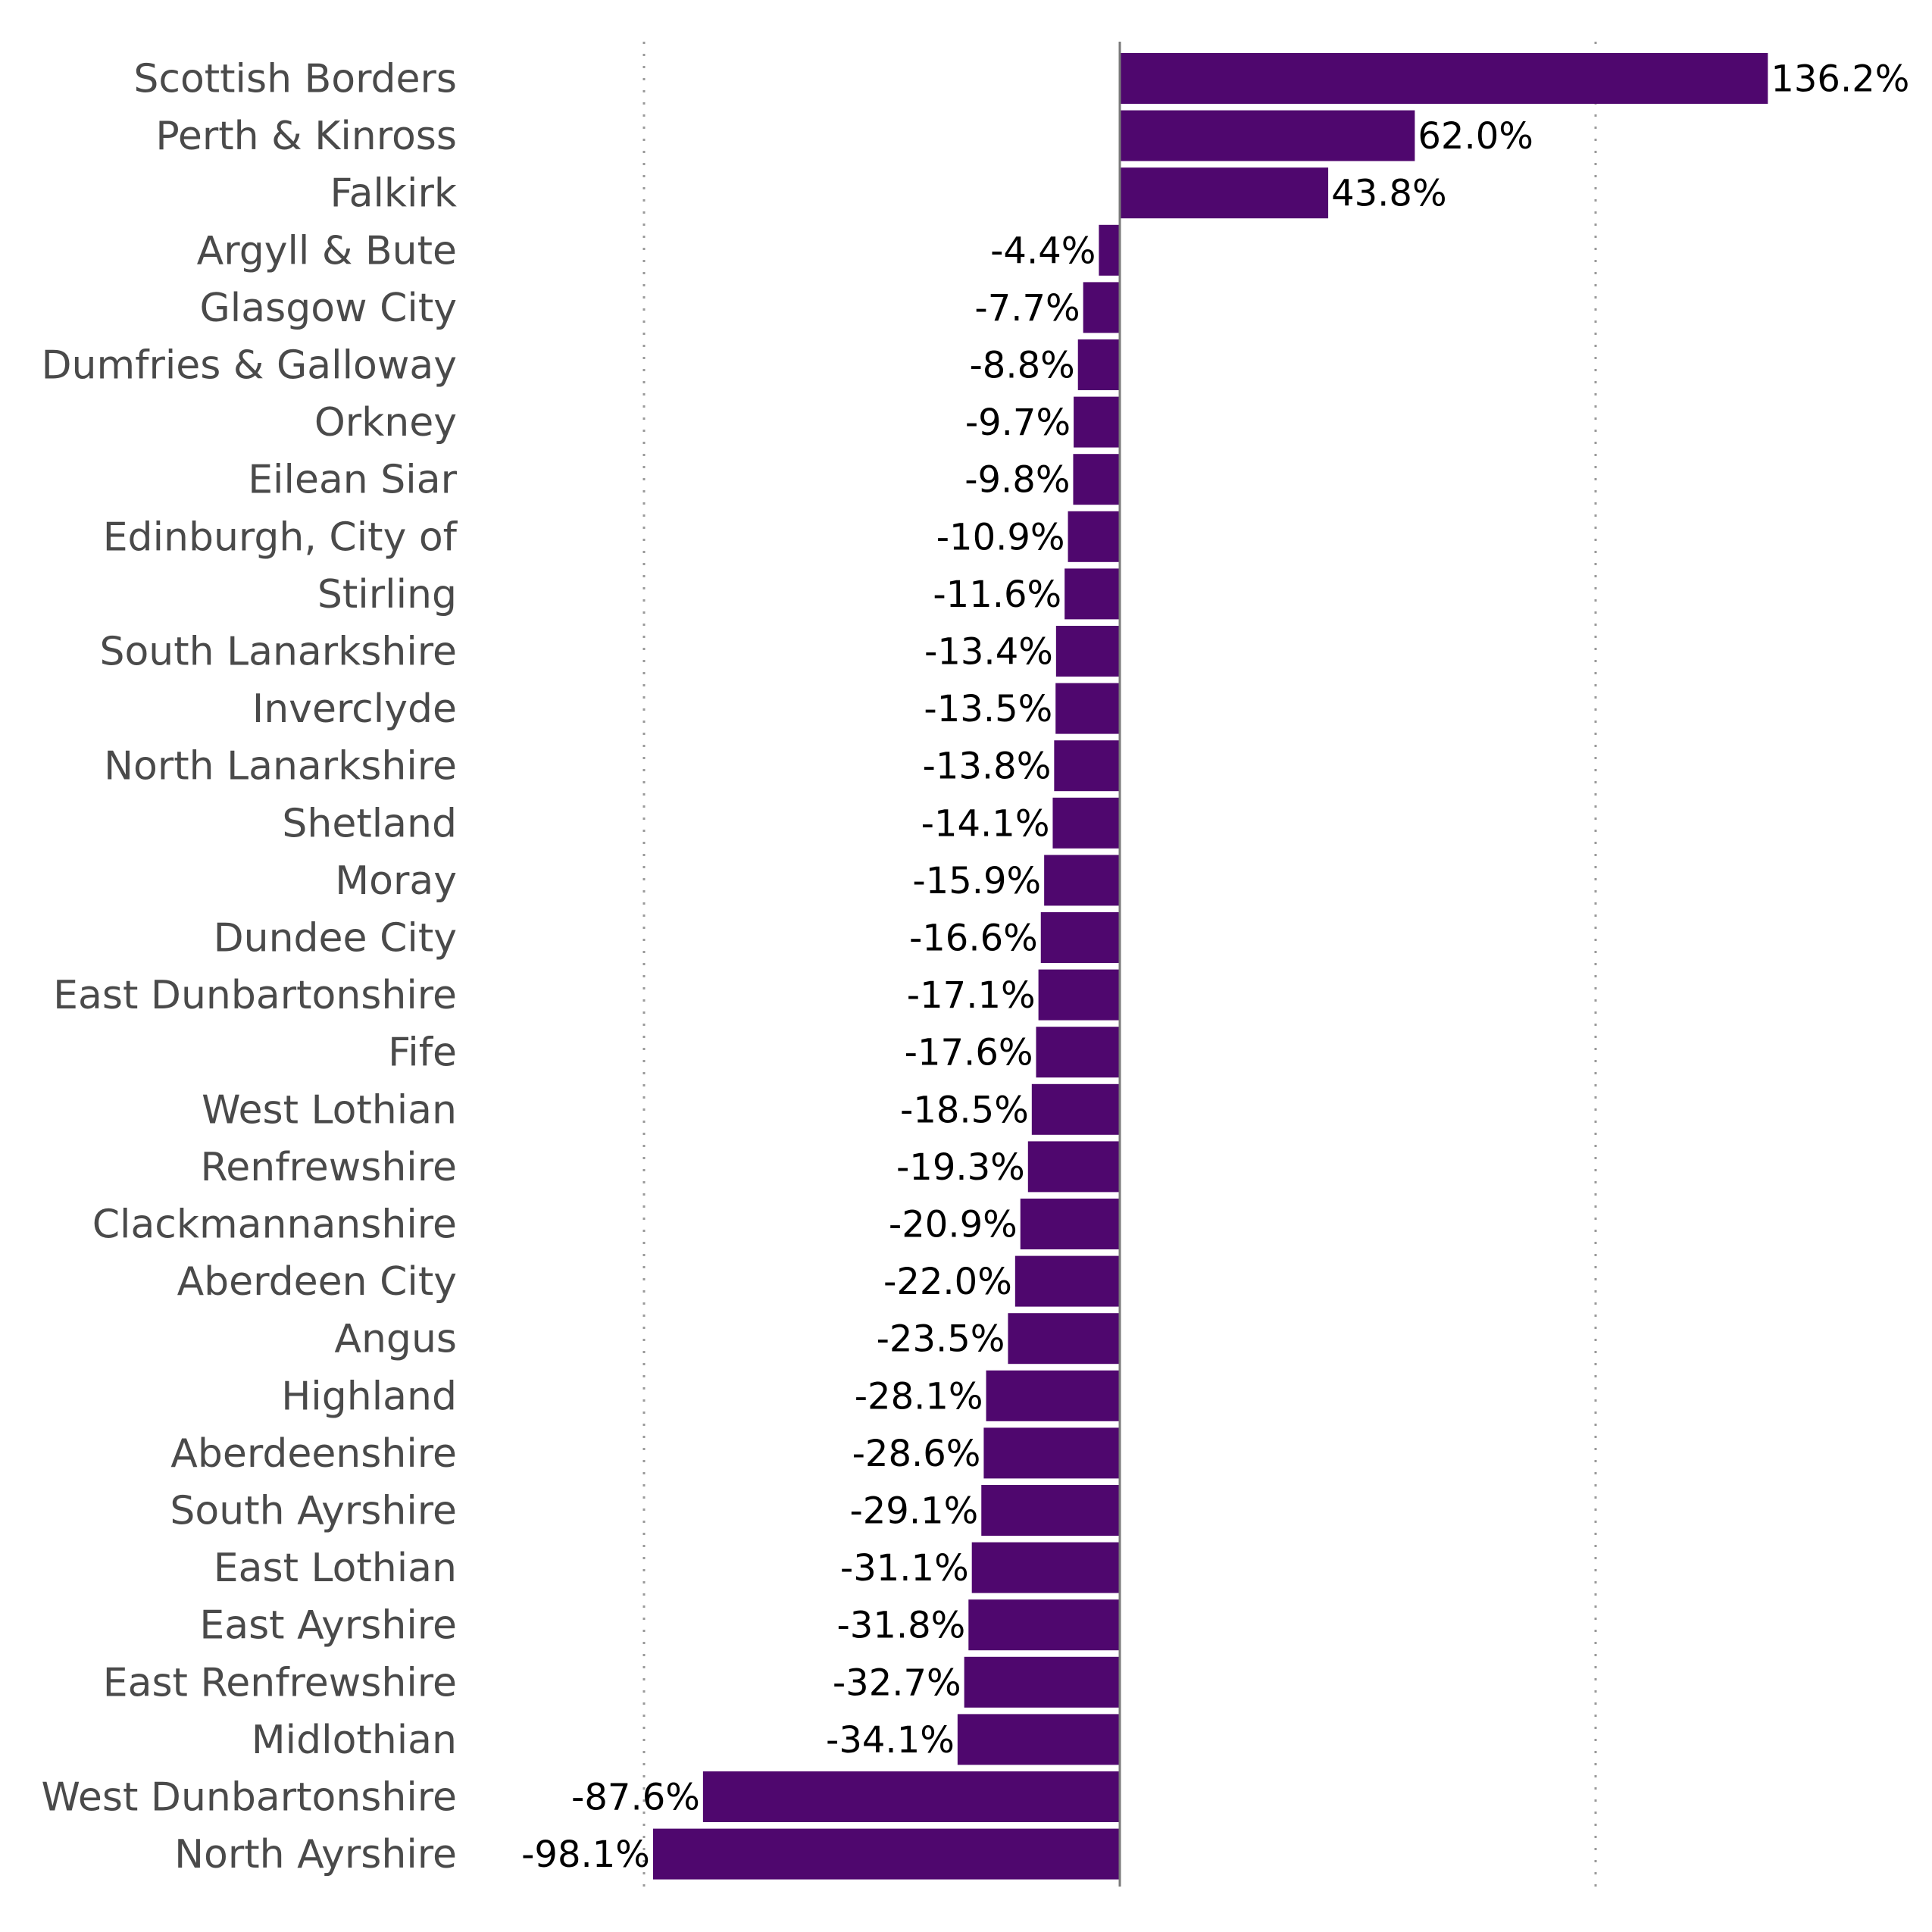 The image size is (1932, 1932). What do you see at coordinates (997, 595) in the screenshot?
I see `data-label: -11.6%` at bounding box center [997, 595].